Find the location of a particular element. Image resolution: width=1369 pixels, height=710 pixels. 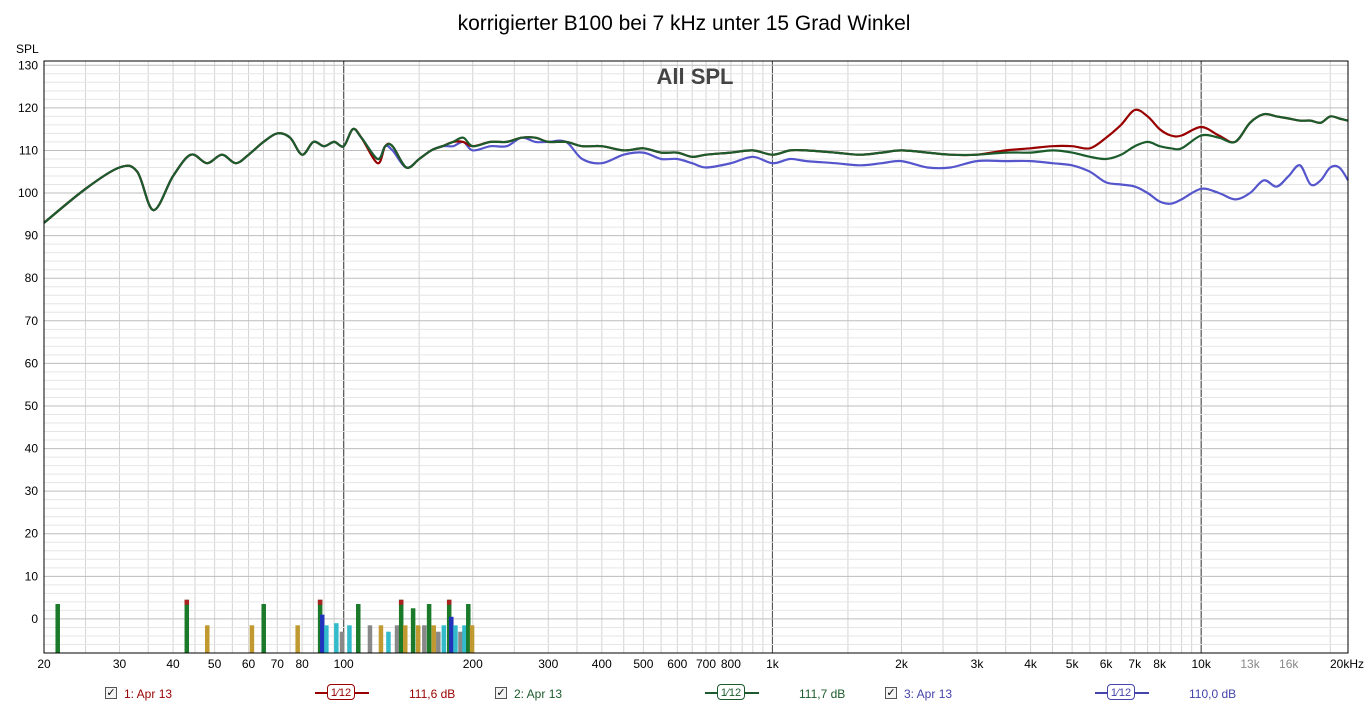

series-1-smoothing-label: 1⁄12 is located at coordinates (341, 692).